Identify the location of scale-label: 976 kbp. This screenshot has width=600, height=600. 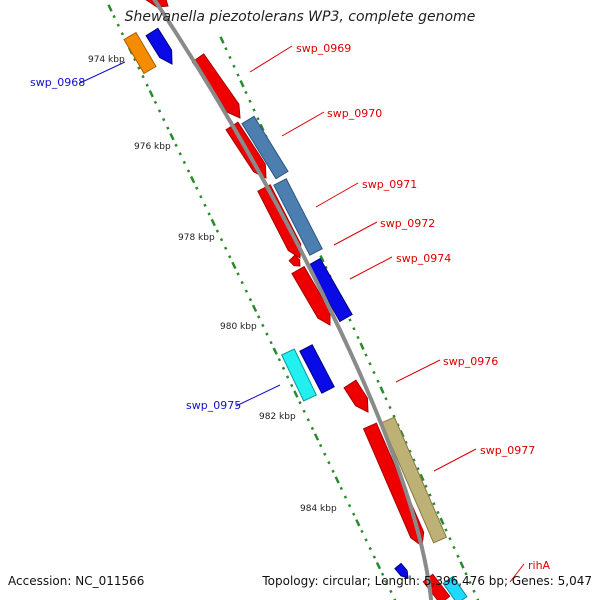
(152, 147).